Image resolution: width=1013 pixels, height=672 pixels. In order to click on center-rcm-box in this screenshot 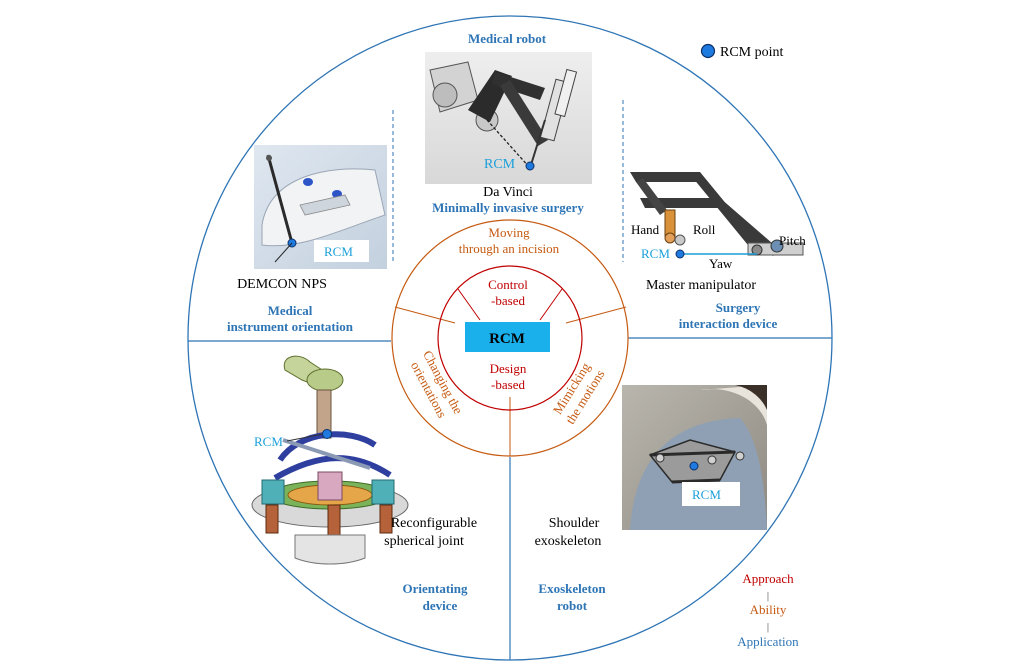, I will do `click(507, 337)`.